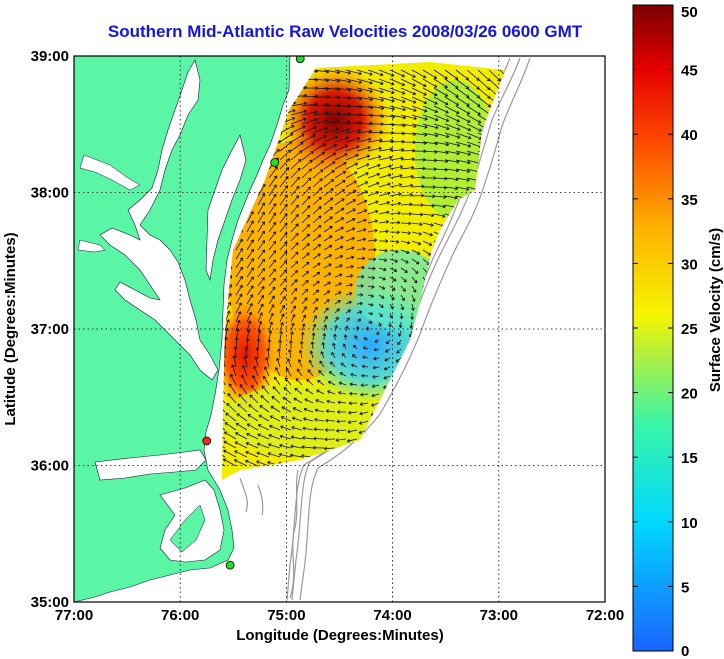 This screenshot has height=659, width=724. I want to click on barrier-land, so click(187, 528).